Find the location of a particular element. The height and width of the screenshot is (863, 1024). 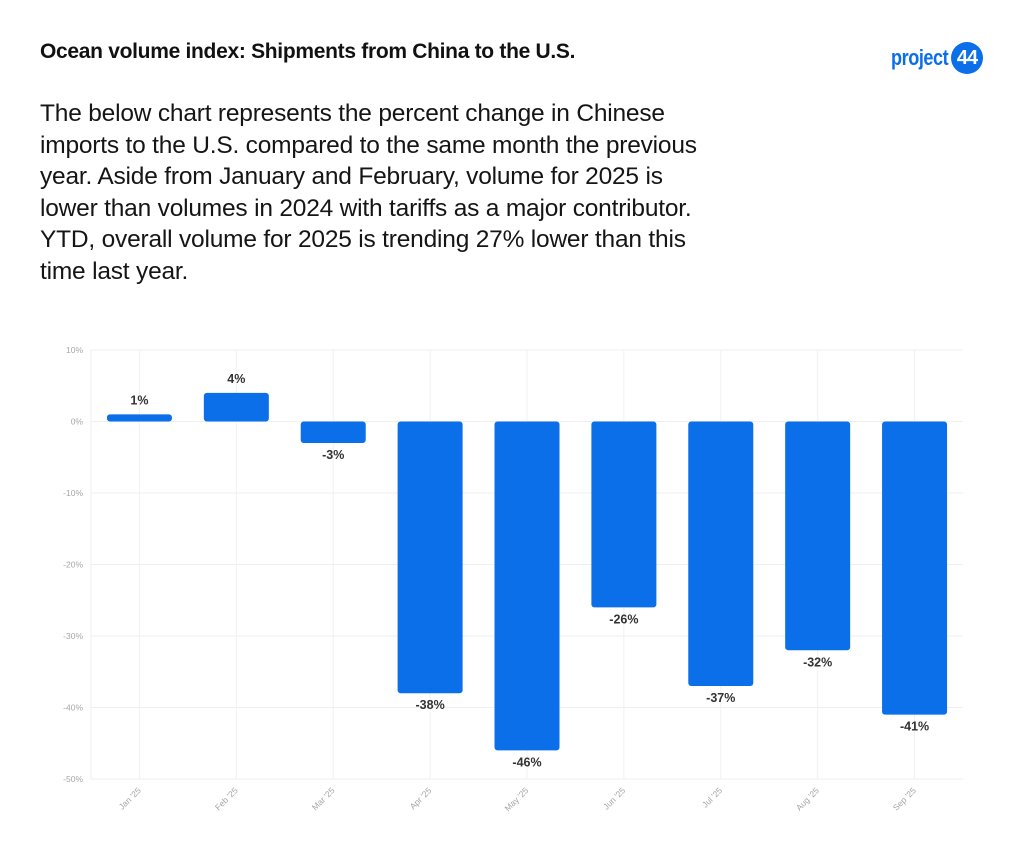

y-tick-label: 0% is located at coordinates (77, 422).